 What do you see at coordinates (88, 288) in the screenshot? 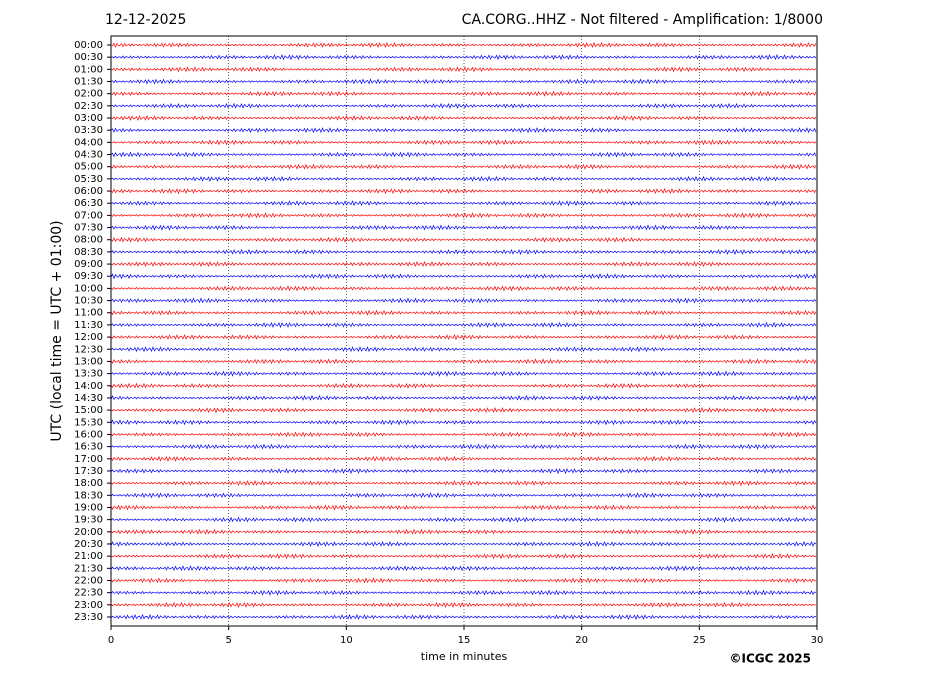
I see `y-tick-label: 10:00` at bounding box center [88, 288].